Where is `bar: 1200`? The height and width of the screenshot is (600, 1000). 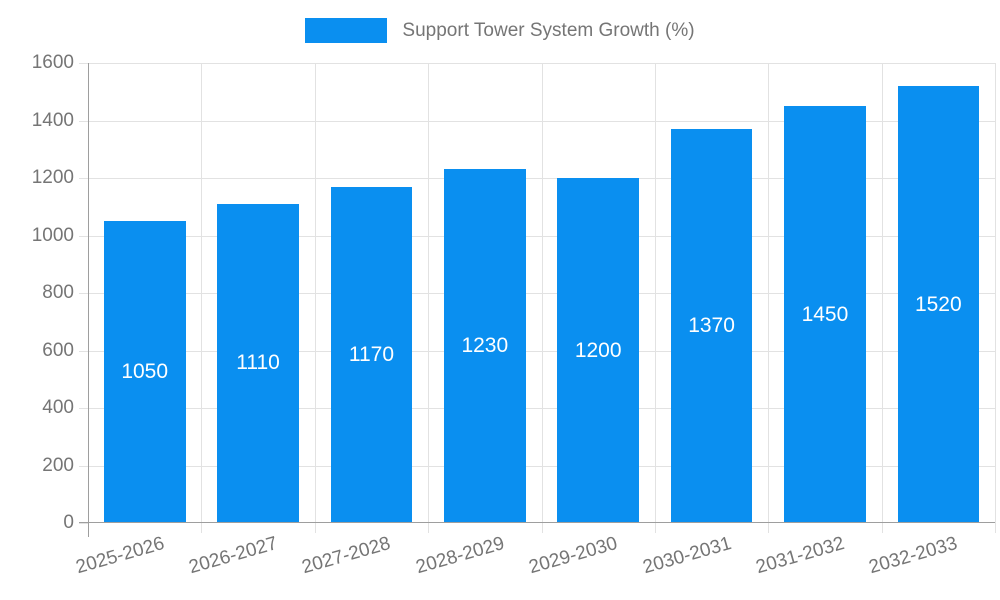
bar: 1200 is located at coordinates (598, 350).